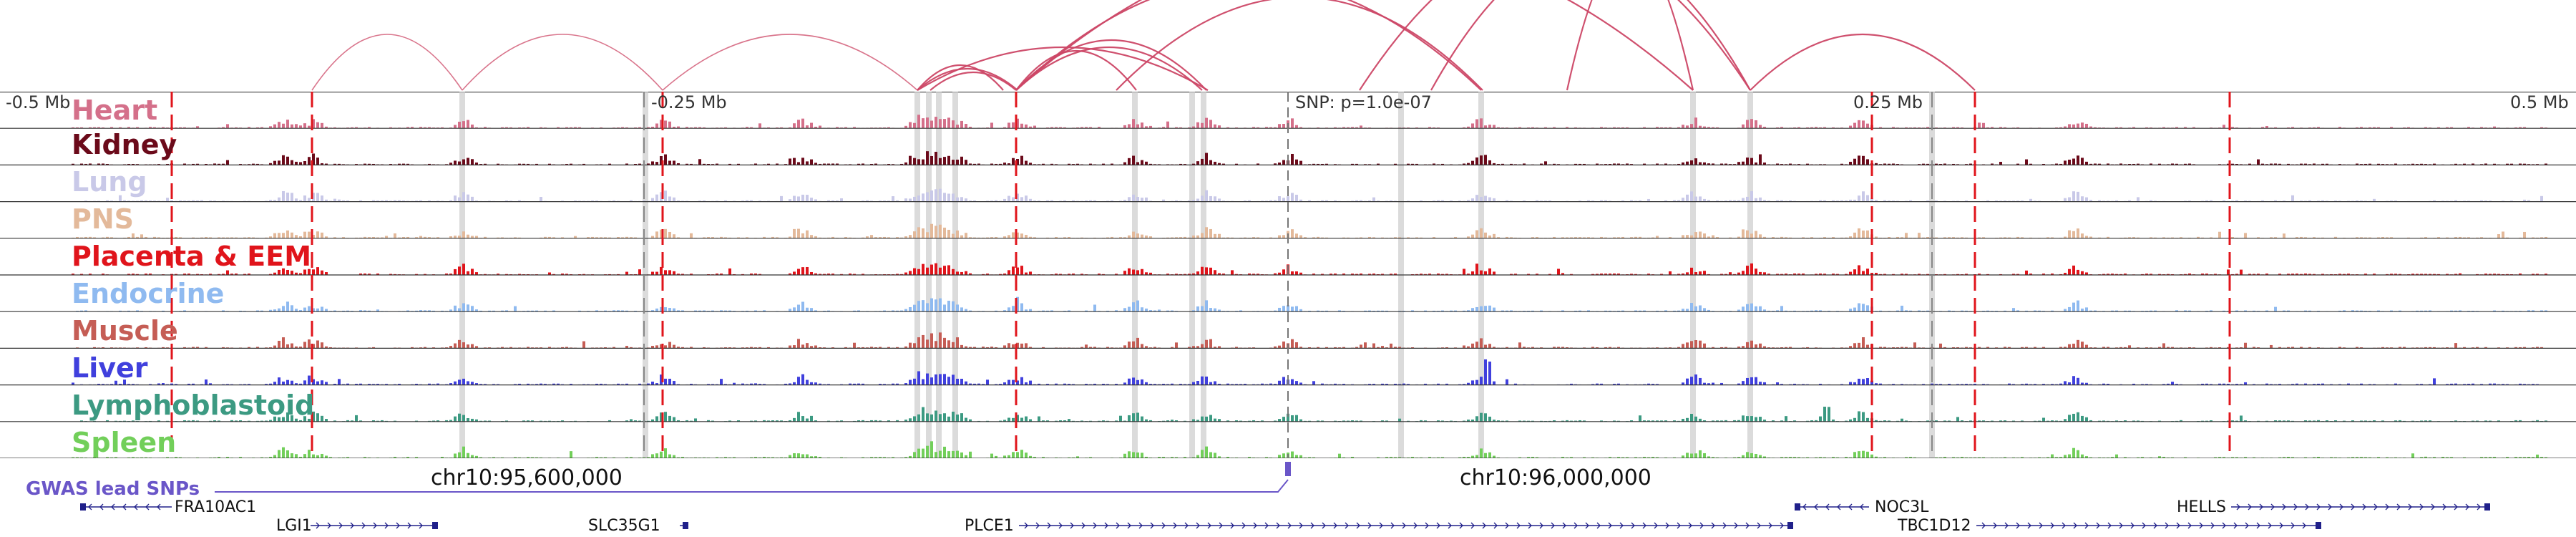  I want to click on gene-label-plce1: PLCE1, so click(989, 526).